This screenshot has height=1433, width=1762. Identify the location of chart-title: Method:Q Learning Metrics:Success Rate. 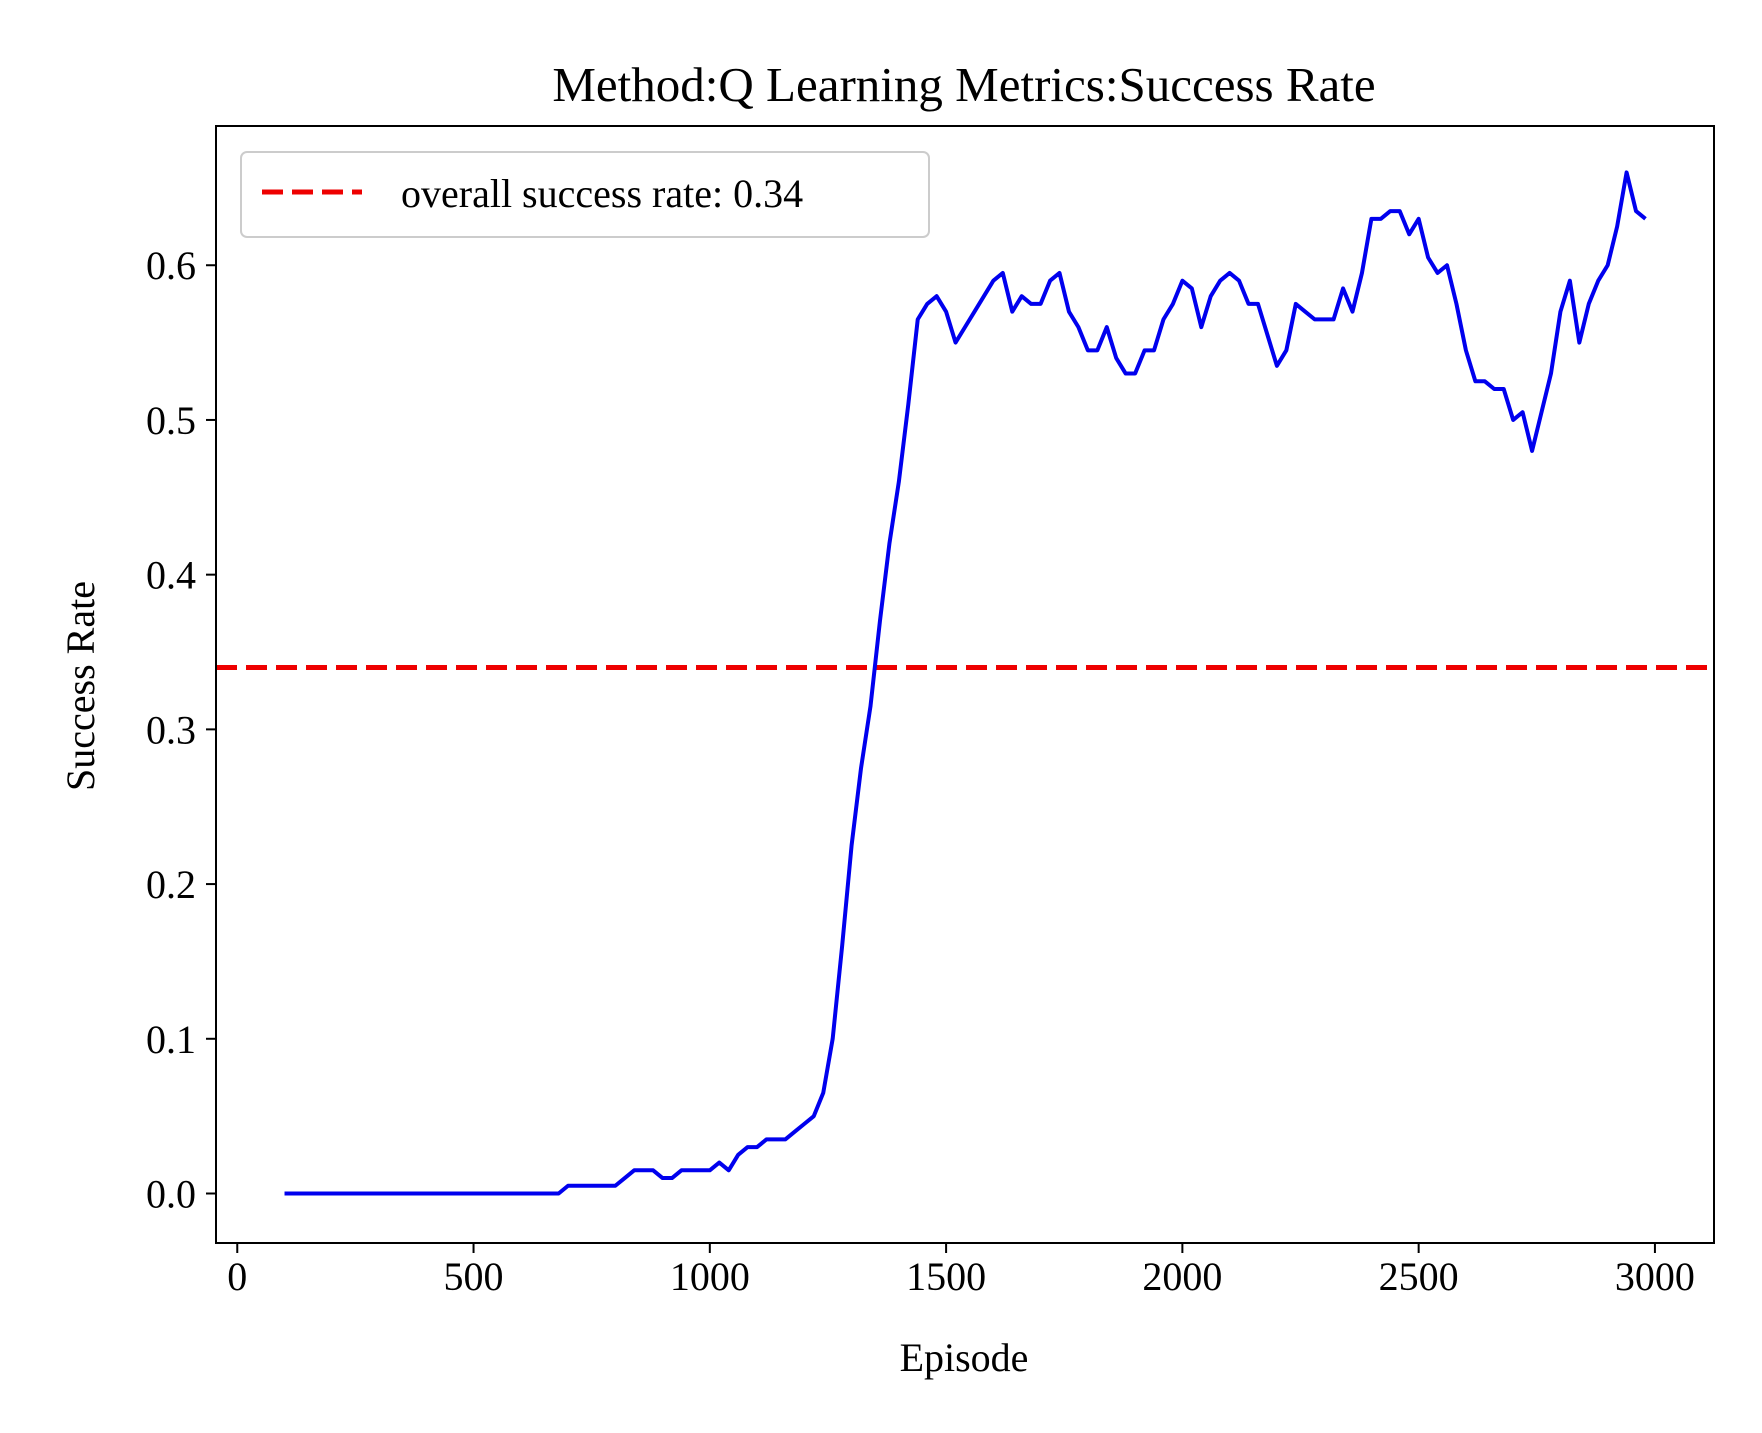
(963, 84).